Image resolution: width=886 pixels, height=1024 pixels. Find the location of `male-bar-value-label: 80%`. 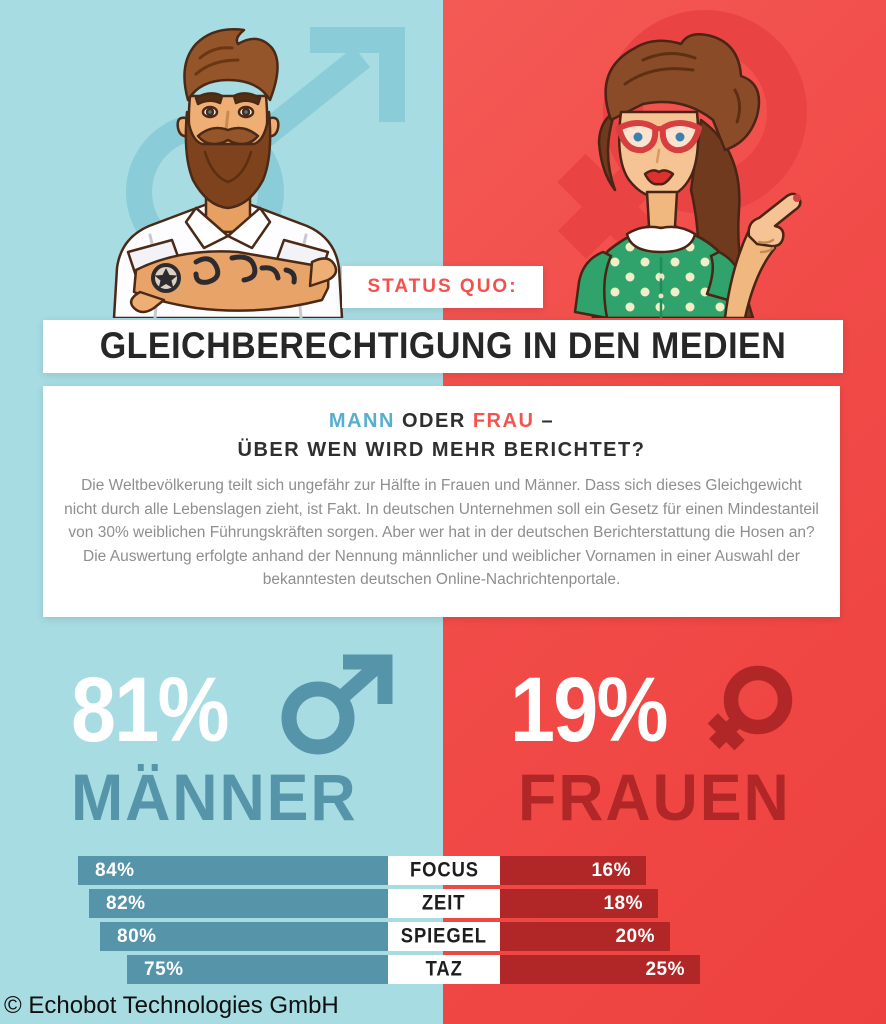

male-bar-value-label: 80% is located at coordinates (137, 936).